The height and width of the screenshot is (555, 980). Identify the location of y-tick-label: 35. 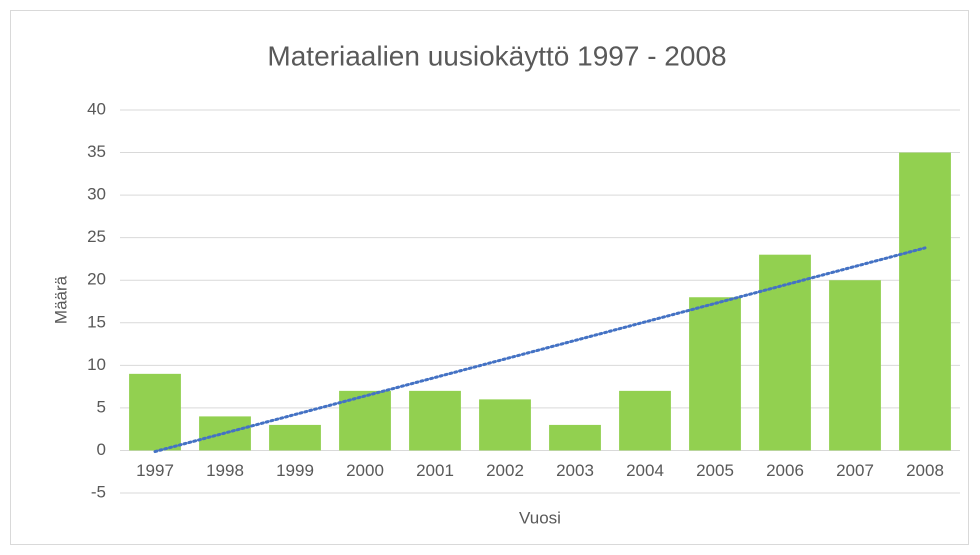
(96, 151).